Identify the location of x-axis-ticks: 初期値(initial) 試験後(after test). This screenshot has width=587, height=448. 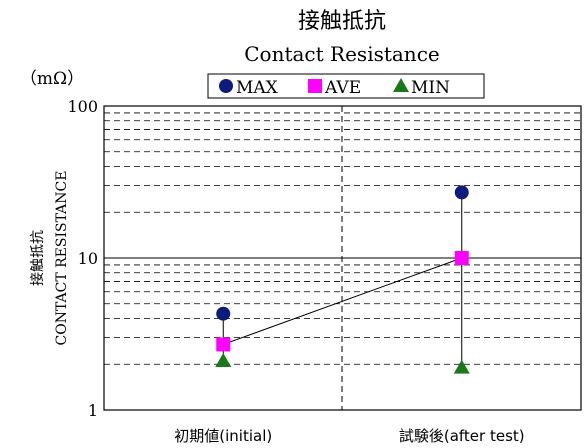
(349, 436).